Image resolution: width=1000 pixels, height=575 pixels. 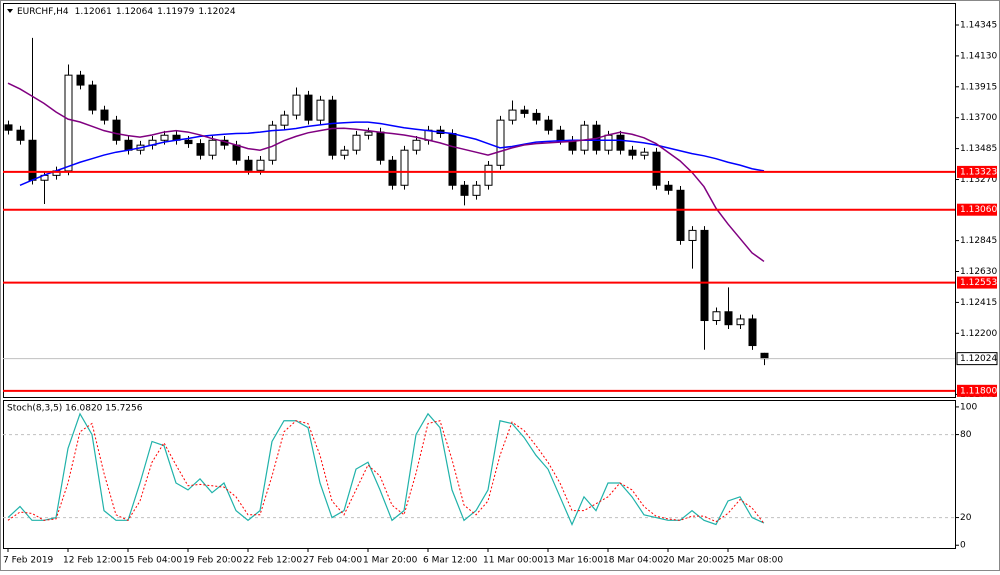 What do you see at coordinates (386, 472) in the screenshot?
I see `stoch-signal-line` at bounding box center [386, 472].